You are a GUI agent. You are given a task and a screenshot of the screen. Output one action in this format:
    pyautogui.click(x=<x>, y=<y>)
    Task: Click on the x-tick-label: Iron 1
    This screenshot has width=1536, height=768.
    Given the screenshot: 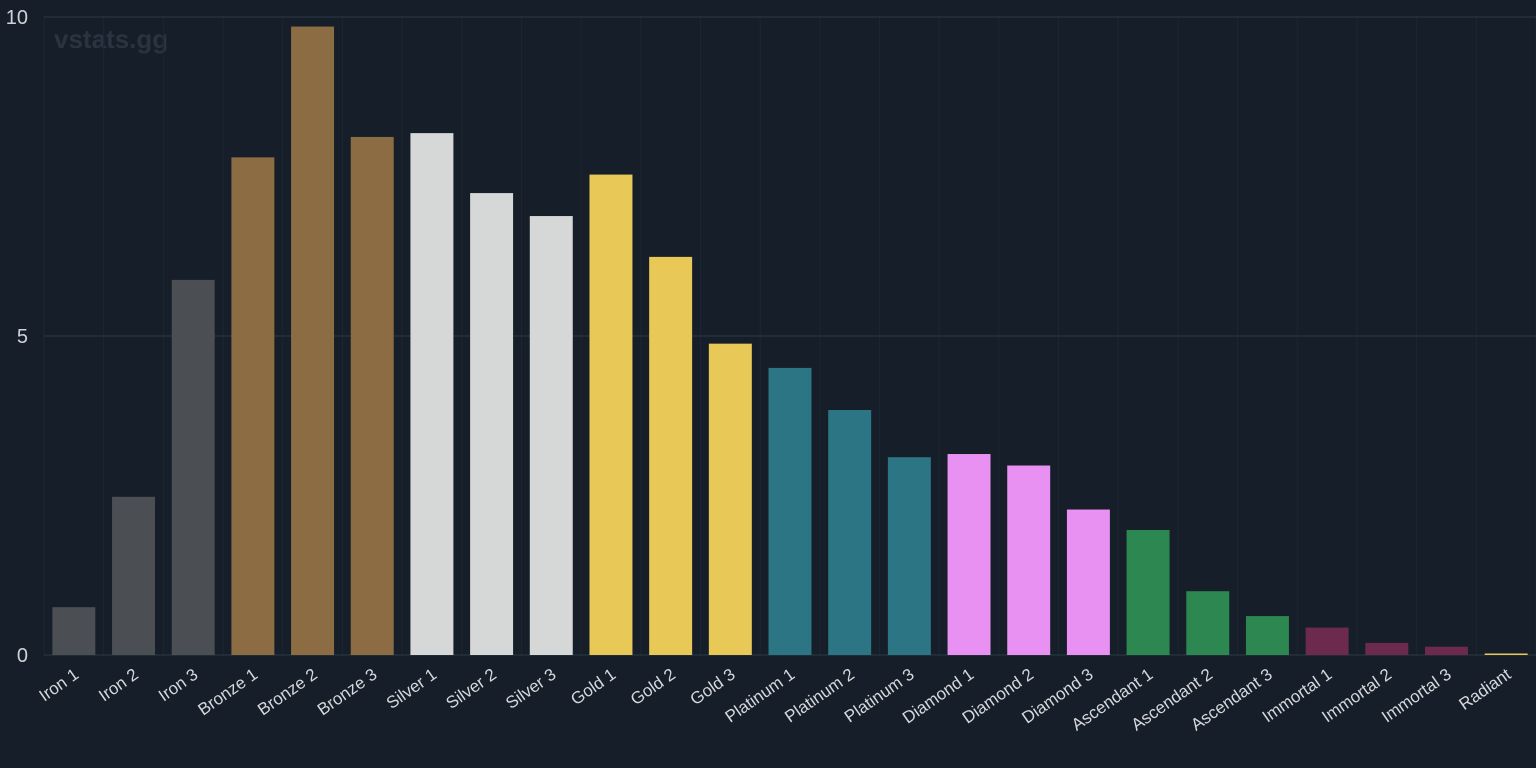 What is the action you would take?
    pyautogui.click(x=59, y=685)
    